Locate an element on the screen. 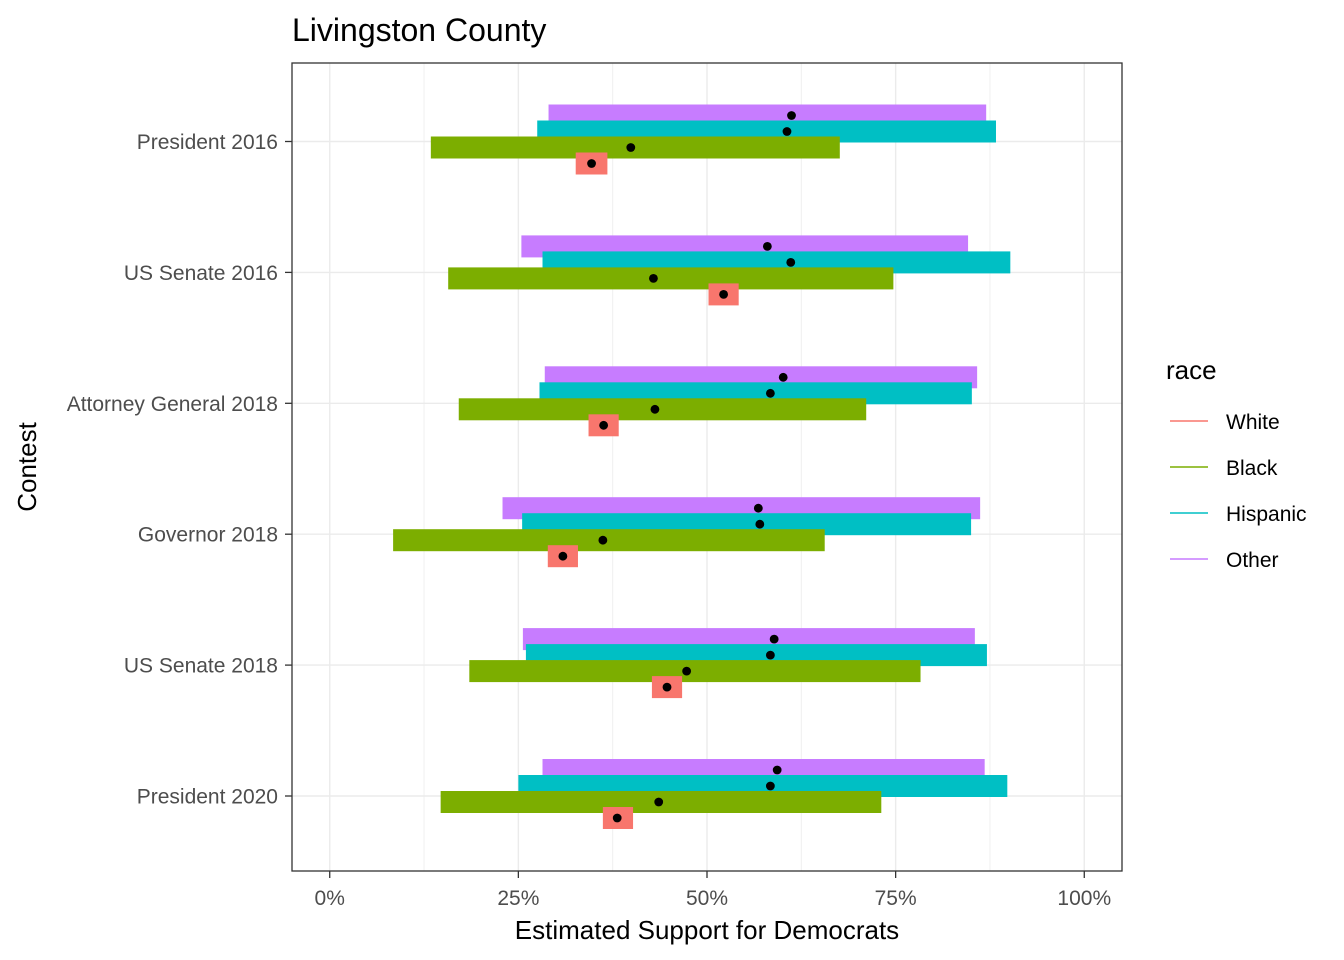 Image resolution: width=1344 pixels, height=960 pixels. x-tick-label: 25% is located at coordinates (518, 898).